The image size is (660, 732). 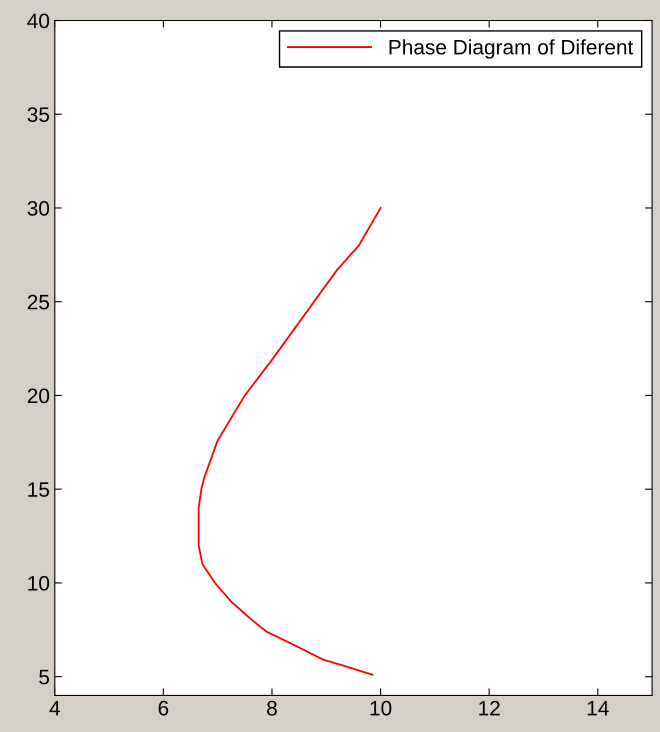 I want to click on x-tick-label: 6, so click(x=163, y=708).